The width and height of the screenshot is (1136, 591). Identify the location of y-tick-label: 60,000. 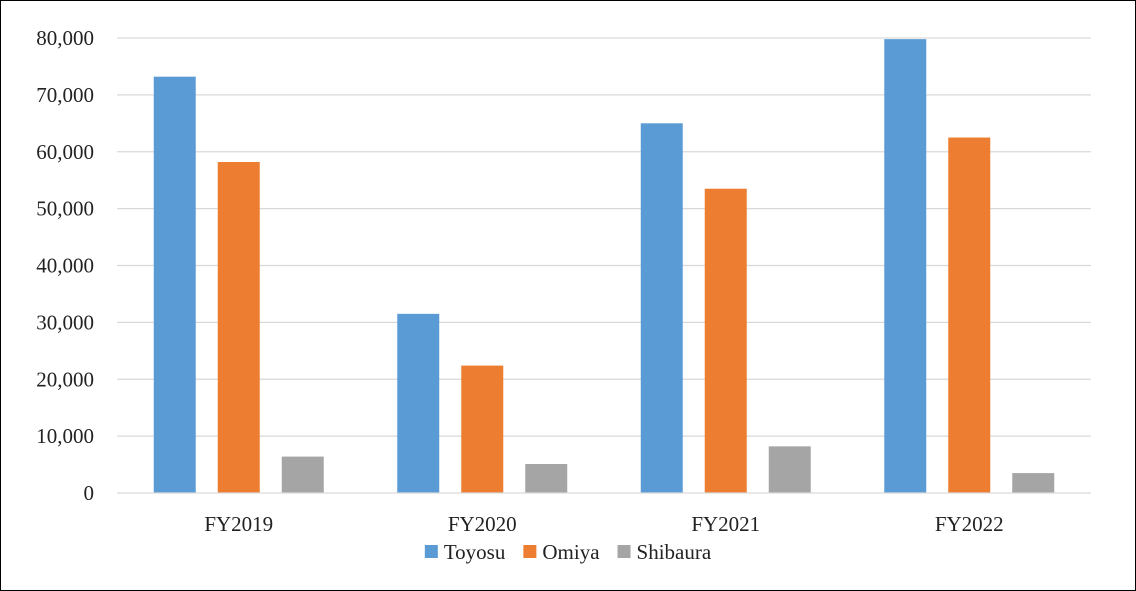
(65, 152).